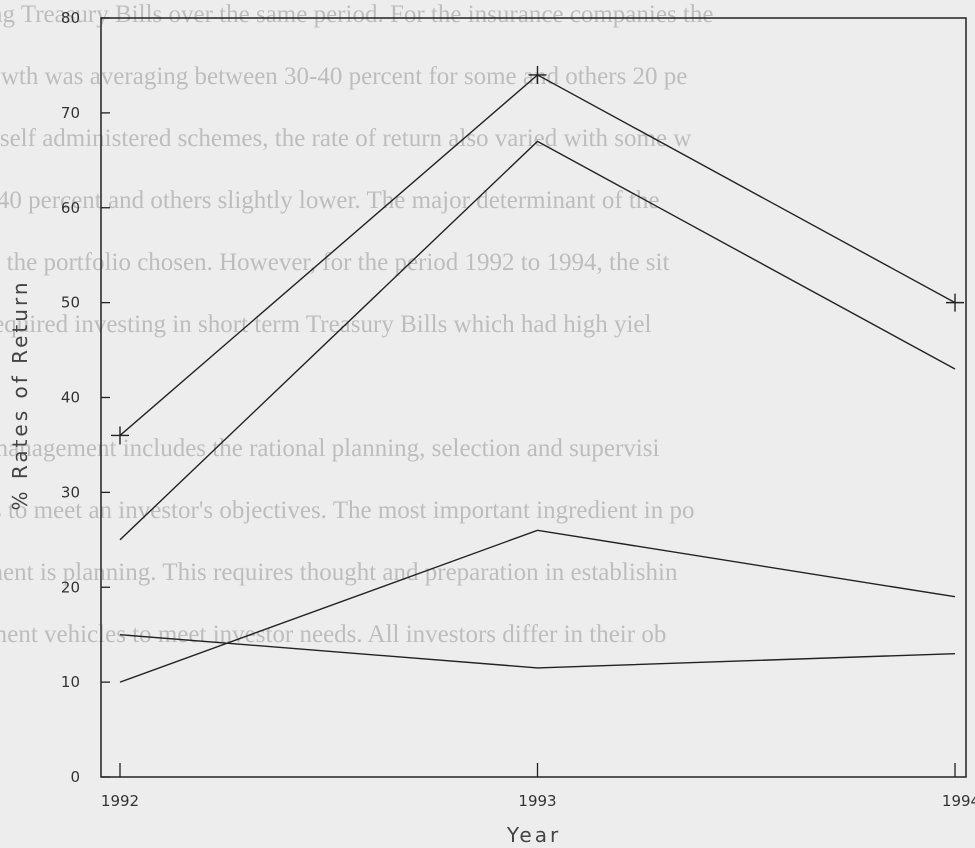  Describe the element at coordinates (20, 395) in the screenshot. I see `y-axis-title: % Rates of Return` at that location.